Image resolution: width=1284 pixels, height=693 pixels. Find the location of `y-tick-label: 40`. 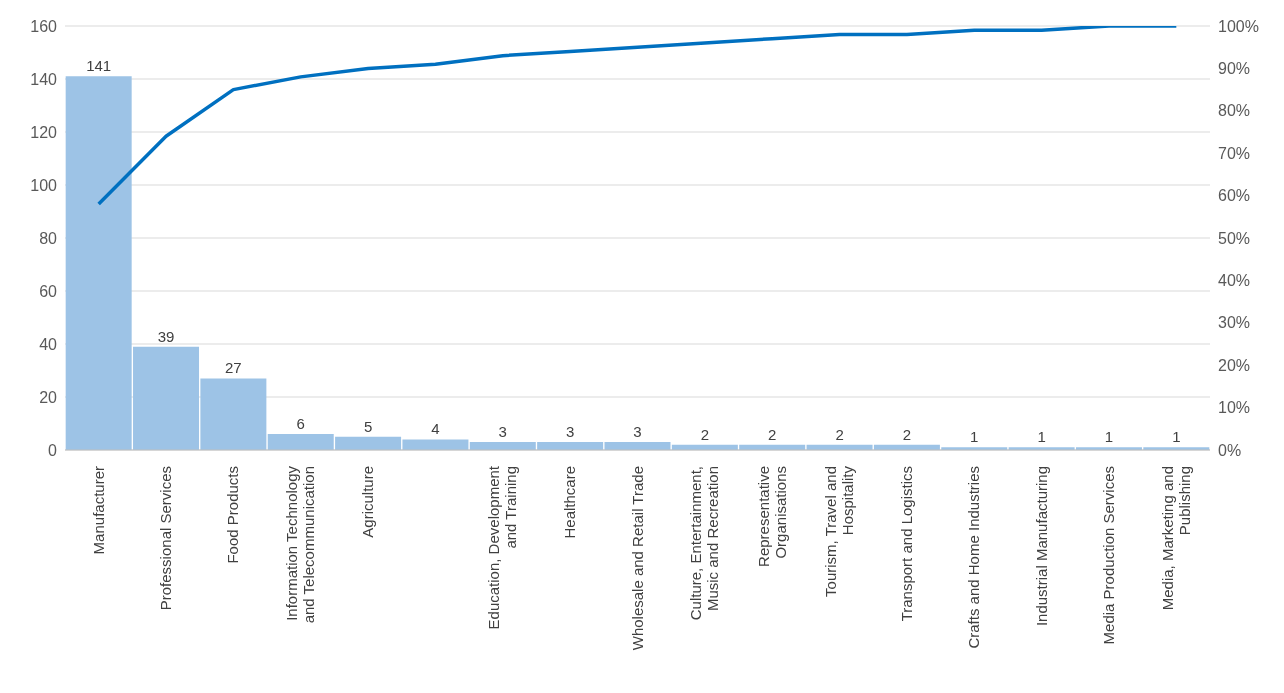

y-tick-label: 40 is located at coordinates (48, 344).